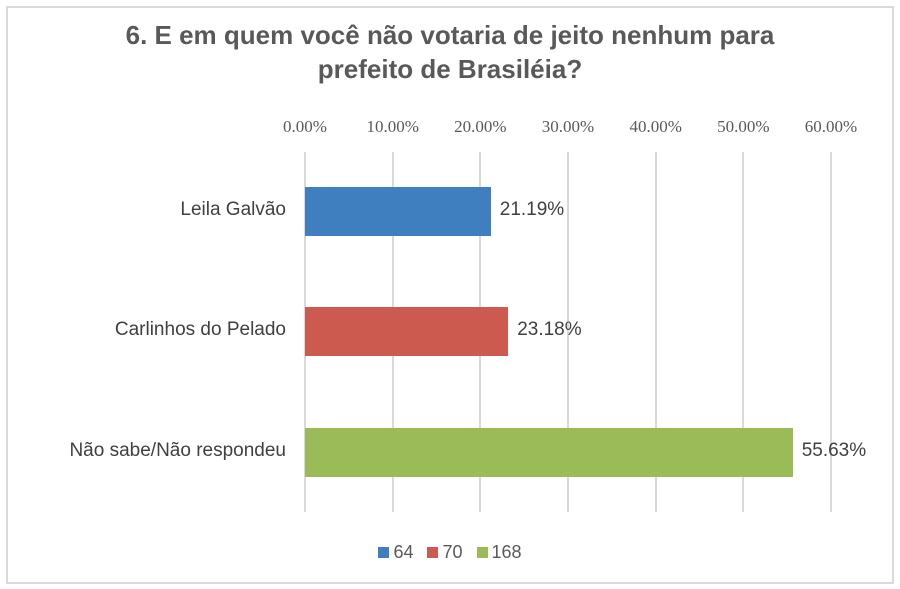 This screenshot has height=589, width=900. What do you see at coordinates (233, 209) in the screenshot?
I see `category-label: Leila Galvão` at bounding box center [233, 209].